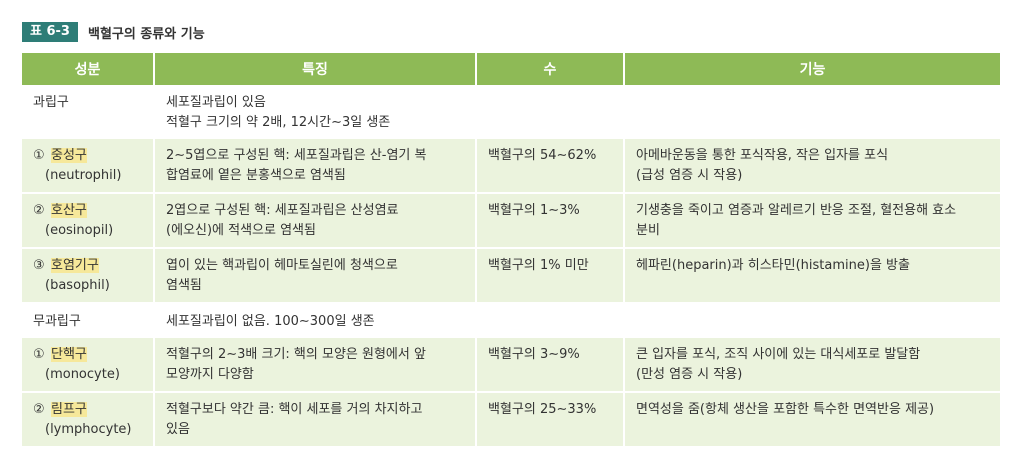 The height and width of the screenshot is (465, 1017). Describe the element at coordinates (88, 166) in the screenshot. I see `component-cell: ① 중성구 (neutrophil)` at that location.